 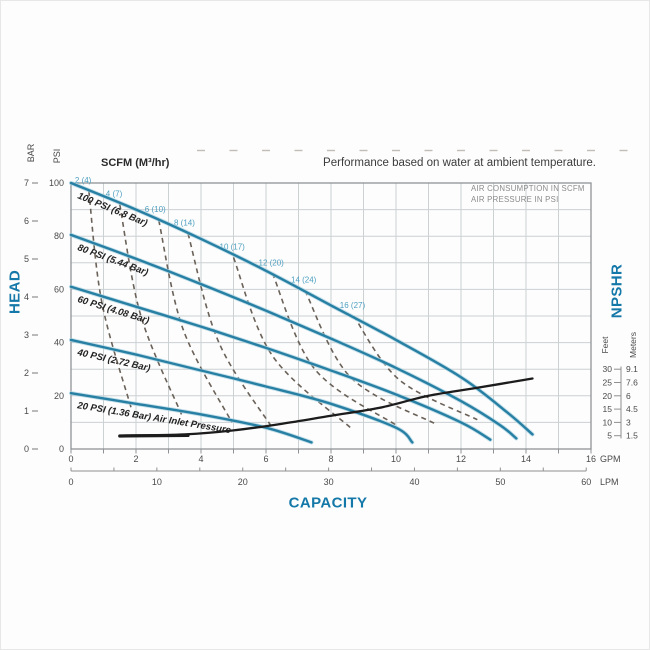 What do you see at coordinates (605, 345) in the screenshot?
I see `feet-unit-label: Feet` at bounding box center [605, 345].